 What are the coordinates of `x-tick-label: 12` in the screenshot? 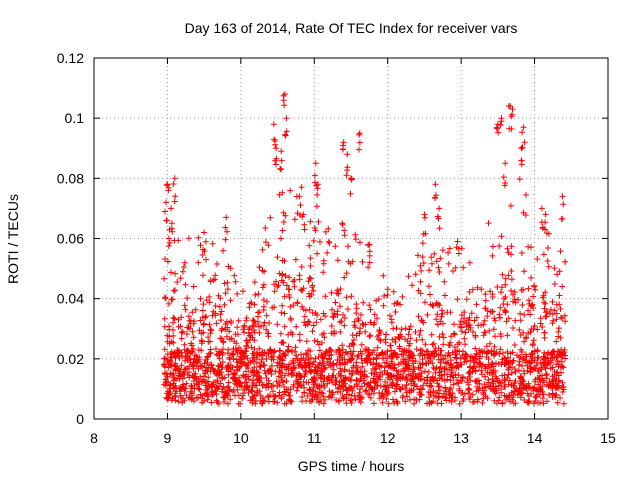 It's located at (388, 438).